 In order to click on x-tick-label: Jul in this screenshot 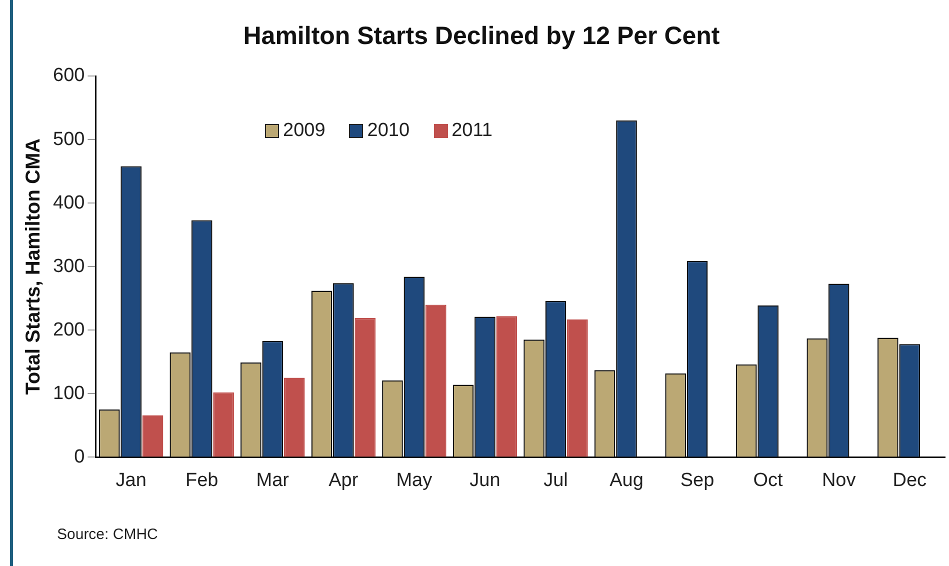, I will do `click(556, 480)`.